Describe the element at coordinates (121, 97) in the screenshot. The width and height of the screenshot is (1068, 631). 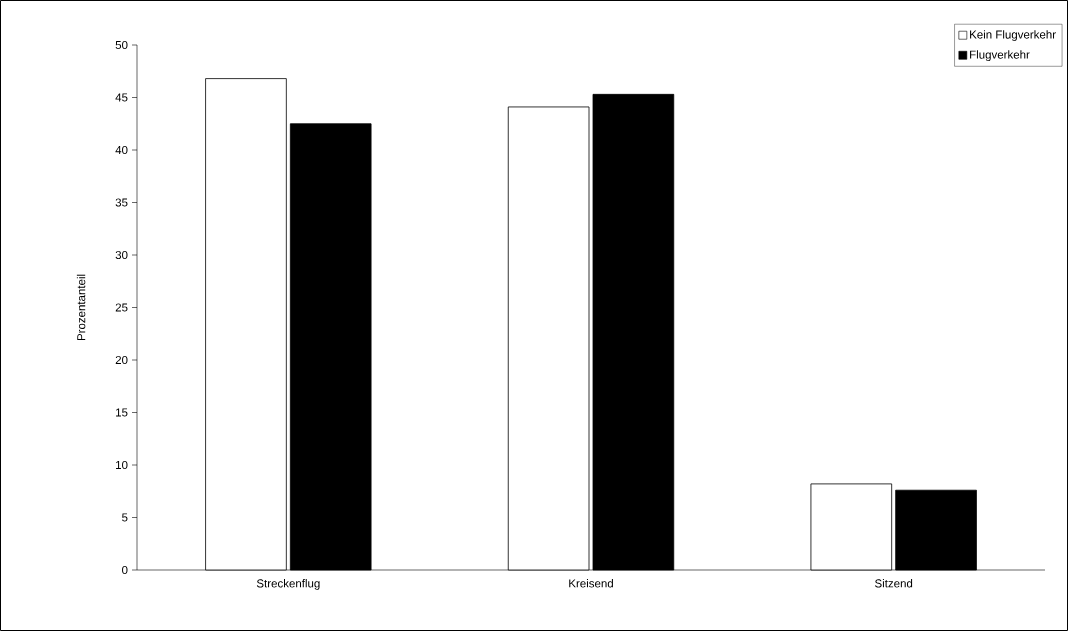
I see `y-tick-label: 45` at that location.